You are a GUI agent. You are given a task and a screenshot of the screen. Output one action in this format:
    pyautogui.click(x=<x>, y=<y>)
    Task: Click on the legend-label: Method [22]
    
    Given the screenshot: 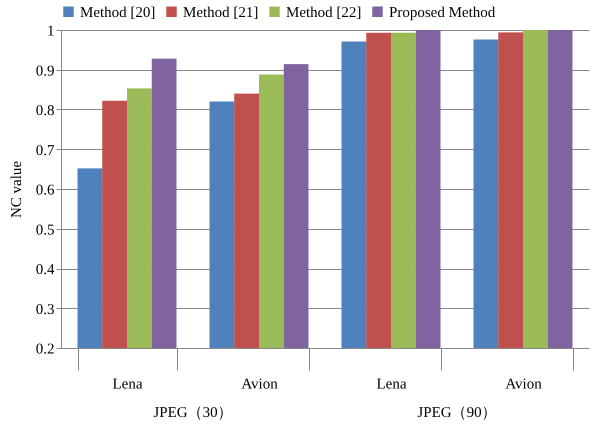 What is the action you would take?
    pyautogui.click(x=324, y=12)
    